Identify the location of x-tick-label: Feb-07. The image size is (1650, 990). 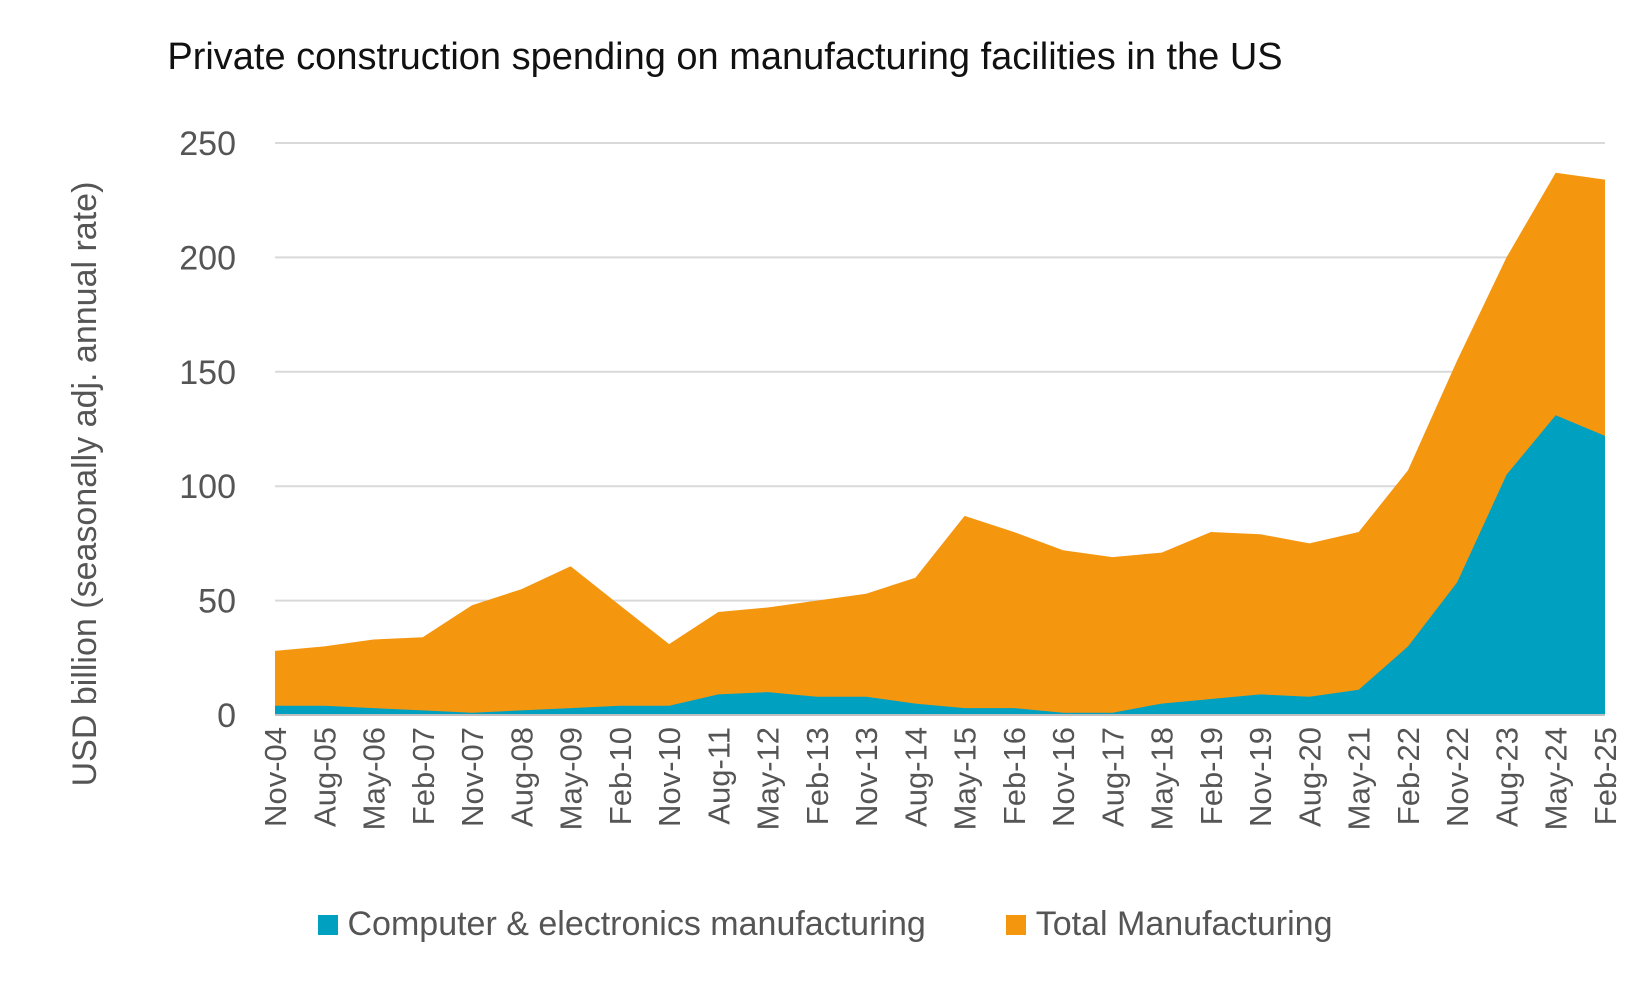
(423, 776).